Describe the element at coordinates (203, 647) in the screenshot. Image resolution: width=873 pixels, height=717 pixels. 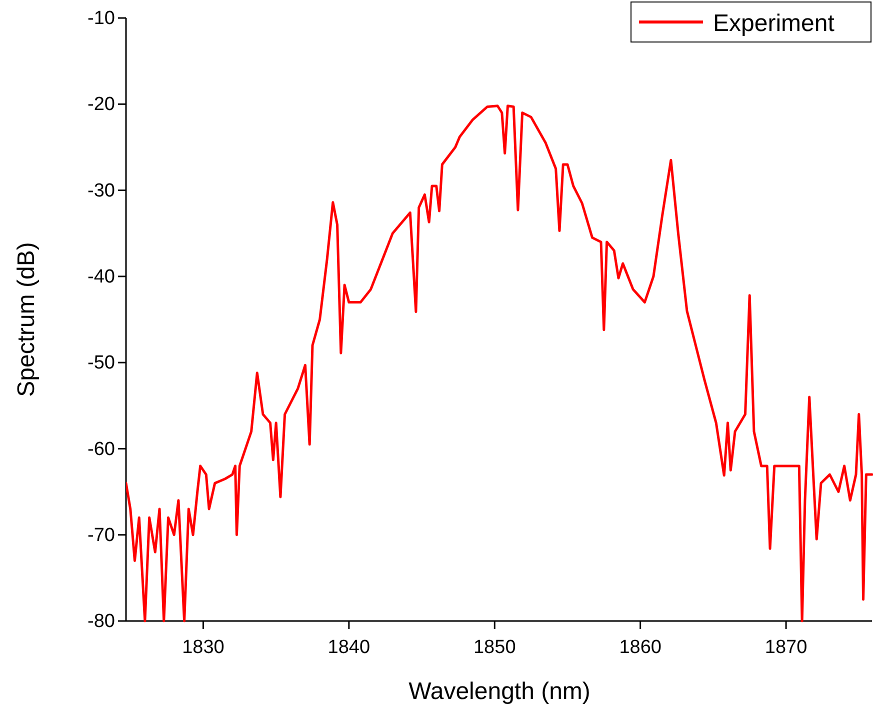
I see `x-tick-label: 1830` at that location.